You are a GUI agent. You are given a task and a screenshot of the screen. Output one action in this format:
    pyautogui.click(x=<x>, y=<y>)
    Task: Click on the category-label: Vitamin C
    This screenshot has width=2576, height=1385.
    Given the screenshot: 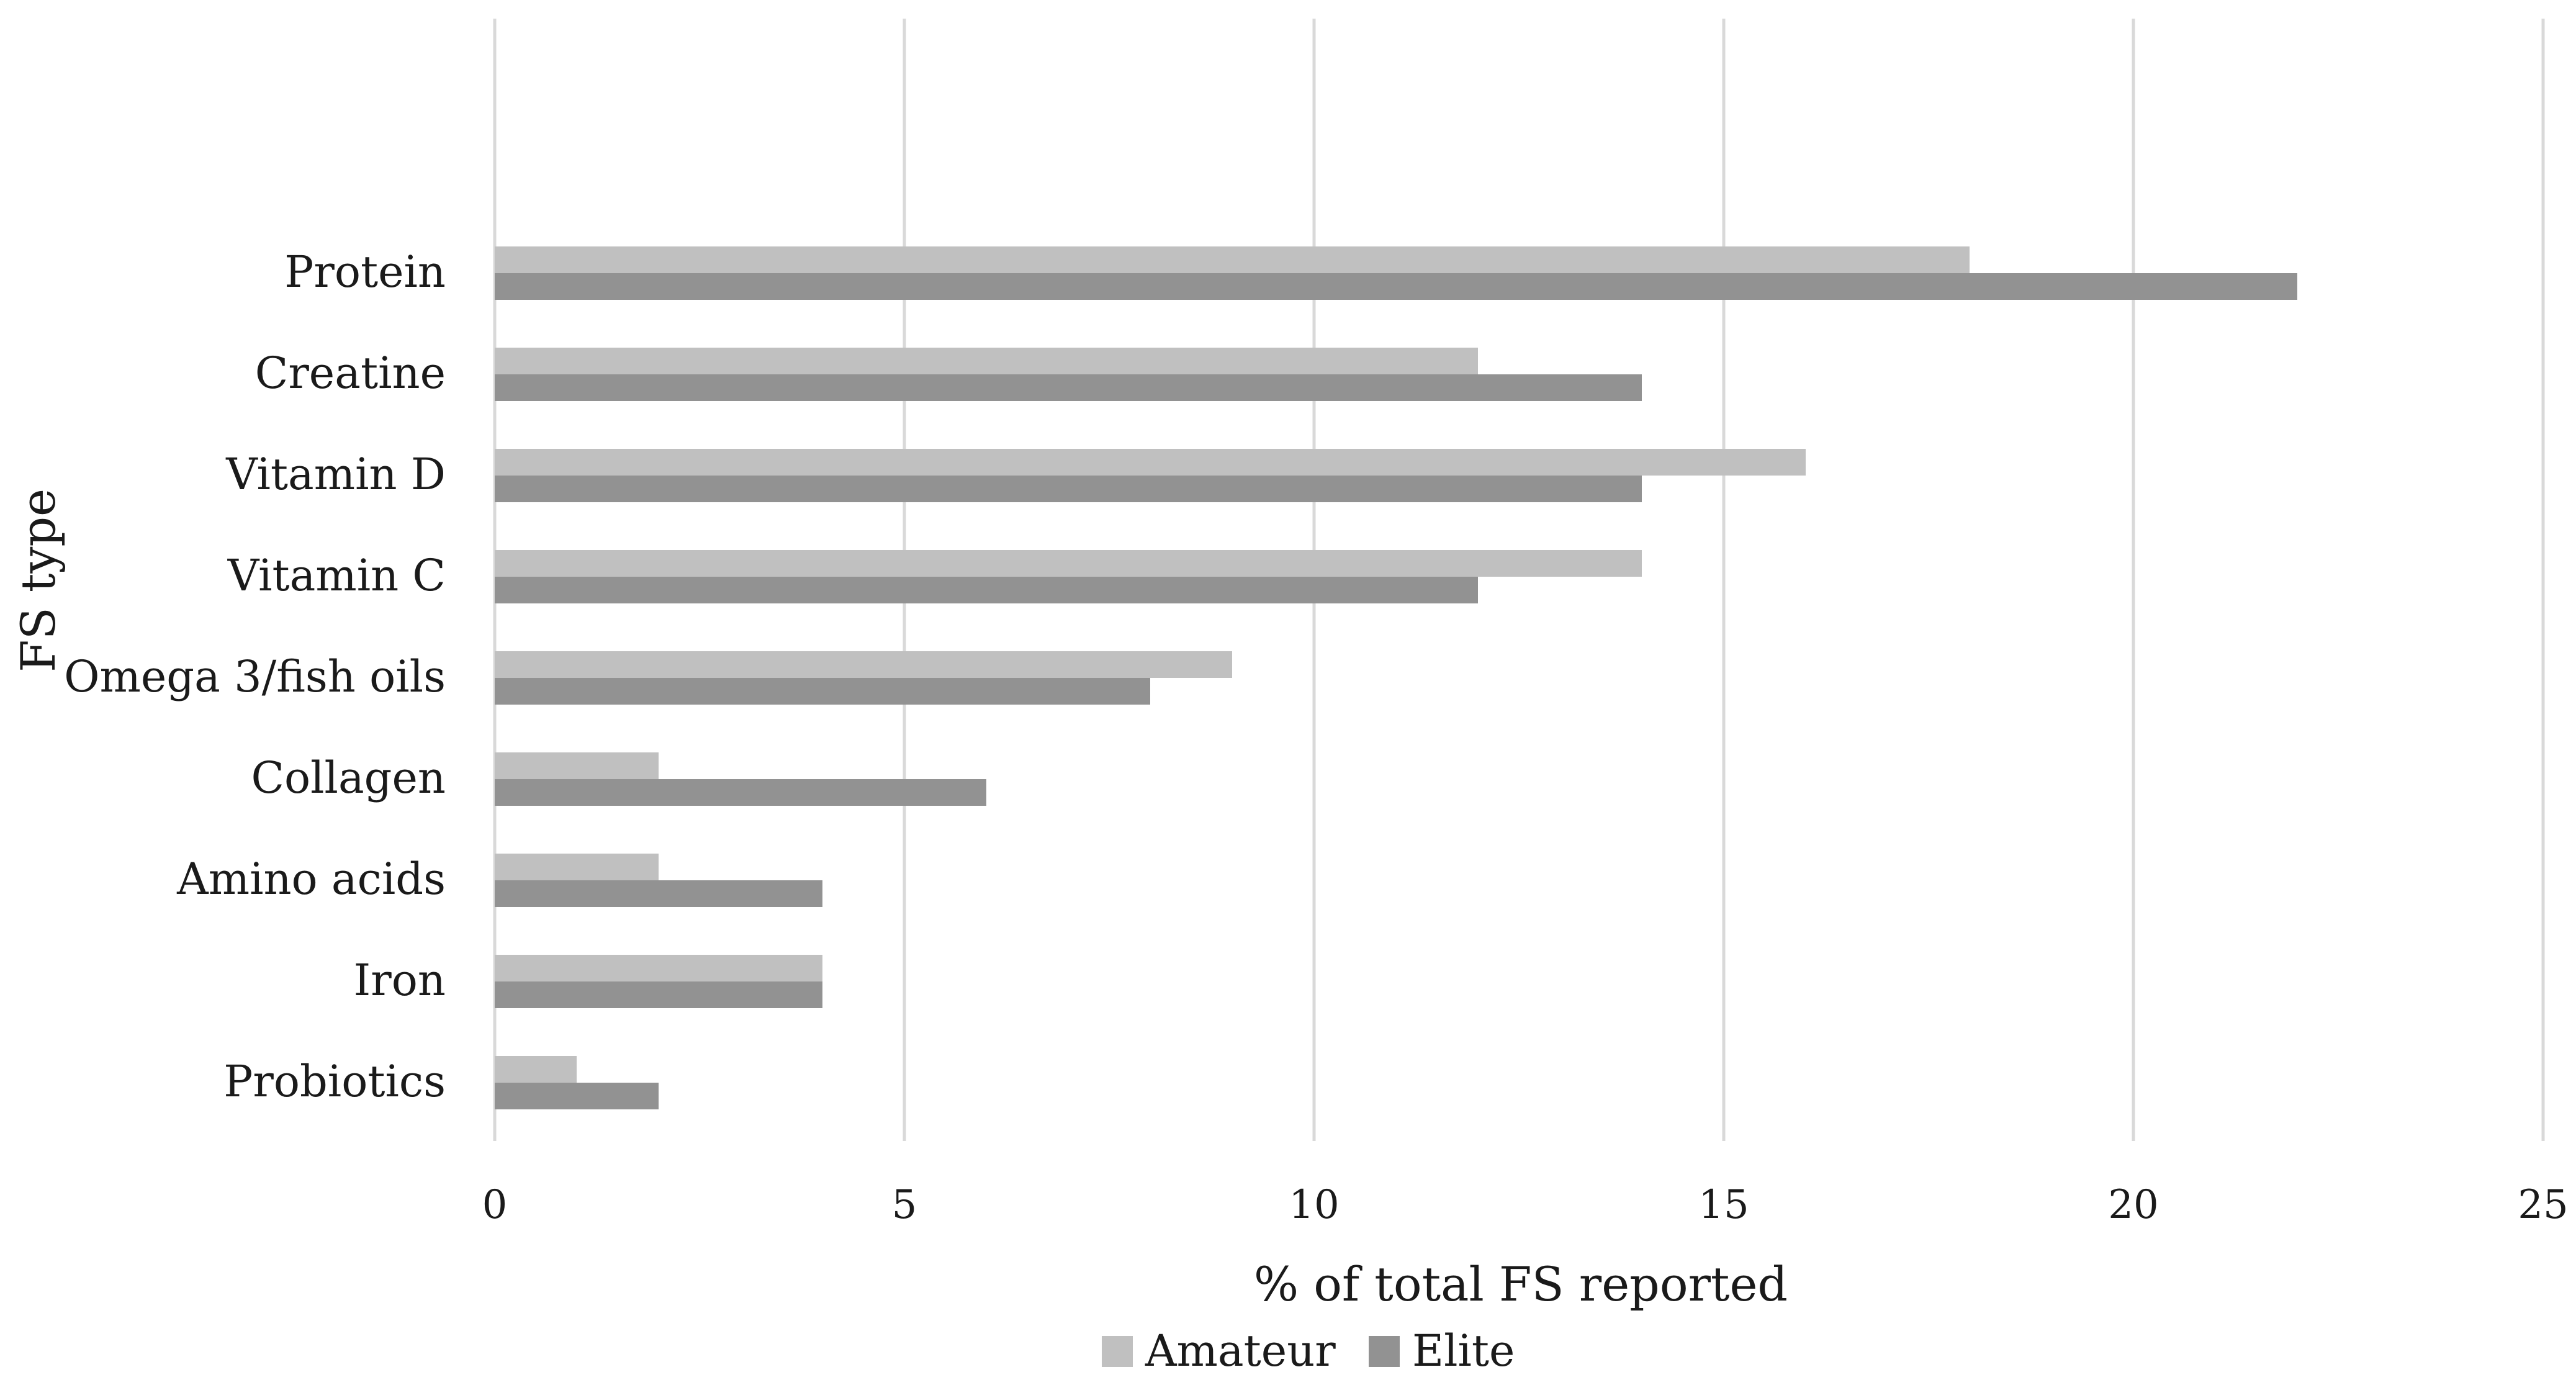 What is the action you would take?
    pyautogui.click(x=336, y=575)
    